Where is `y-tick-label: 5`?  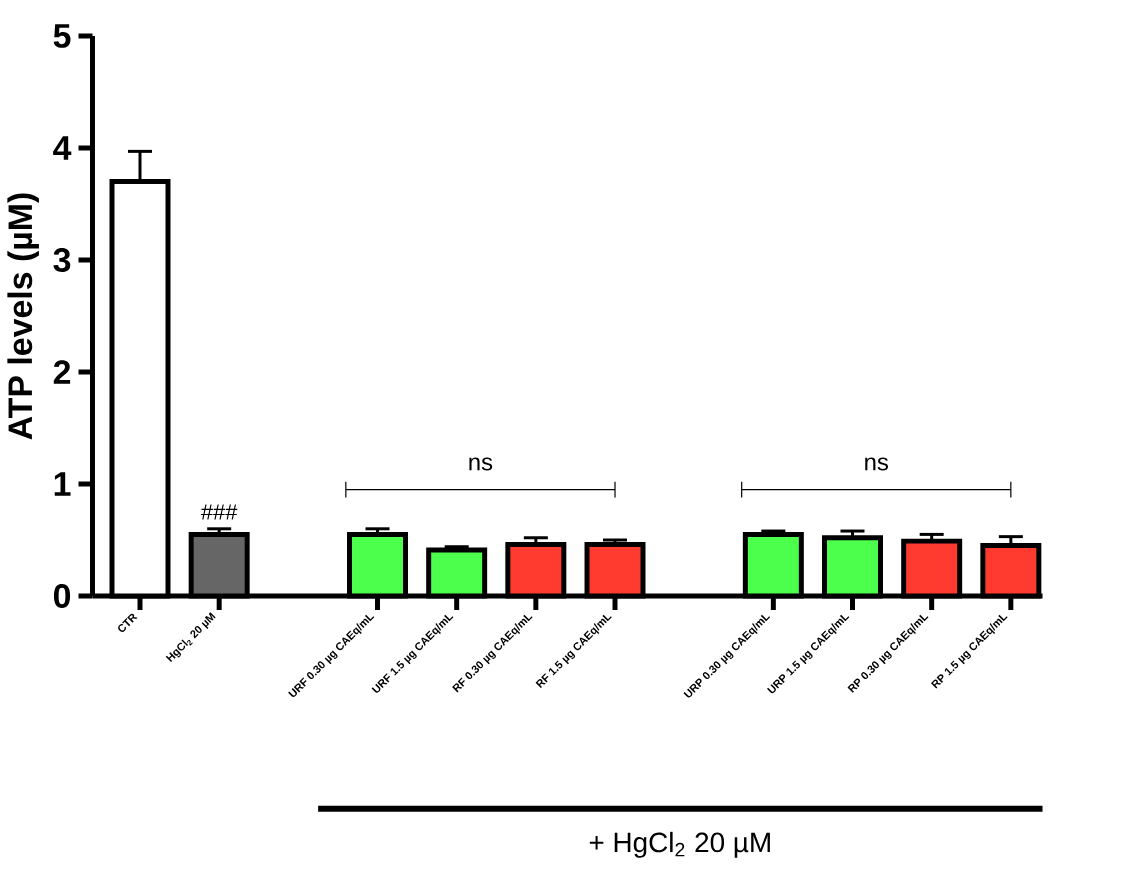
y-tick-label: 5 is located at coordinates (62, 36).